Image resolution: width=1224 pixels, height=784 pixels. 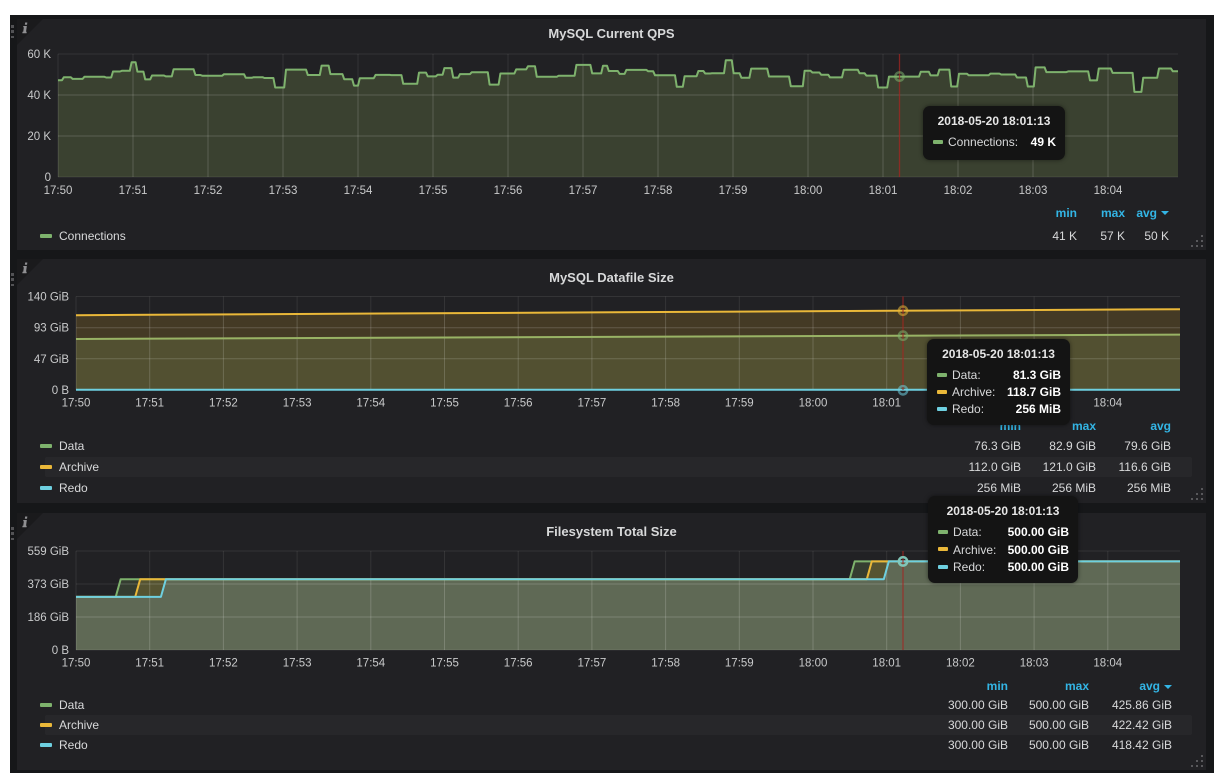 What do you see at coordinates (48, 178) in the screenshot?
I see `svg-text: 0` at bounding box center [48, 178].